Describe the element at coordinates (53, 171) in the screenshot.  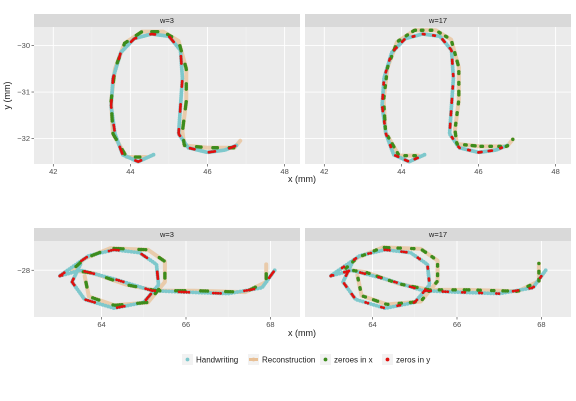
I see `x-tick-label: 42` at that location.